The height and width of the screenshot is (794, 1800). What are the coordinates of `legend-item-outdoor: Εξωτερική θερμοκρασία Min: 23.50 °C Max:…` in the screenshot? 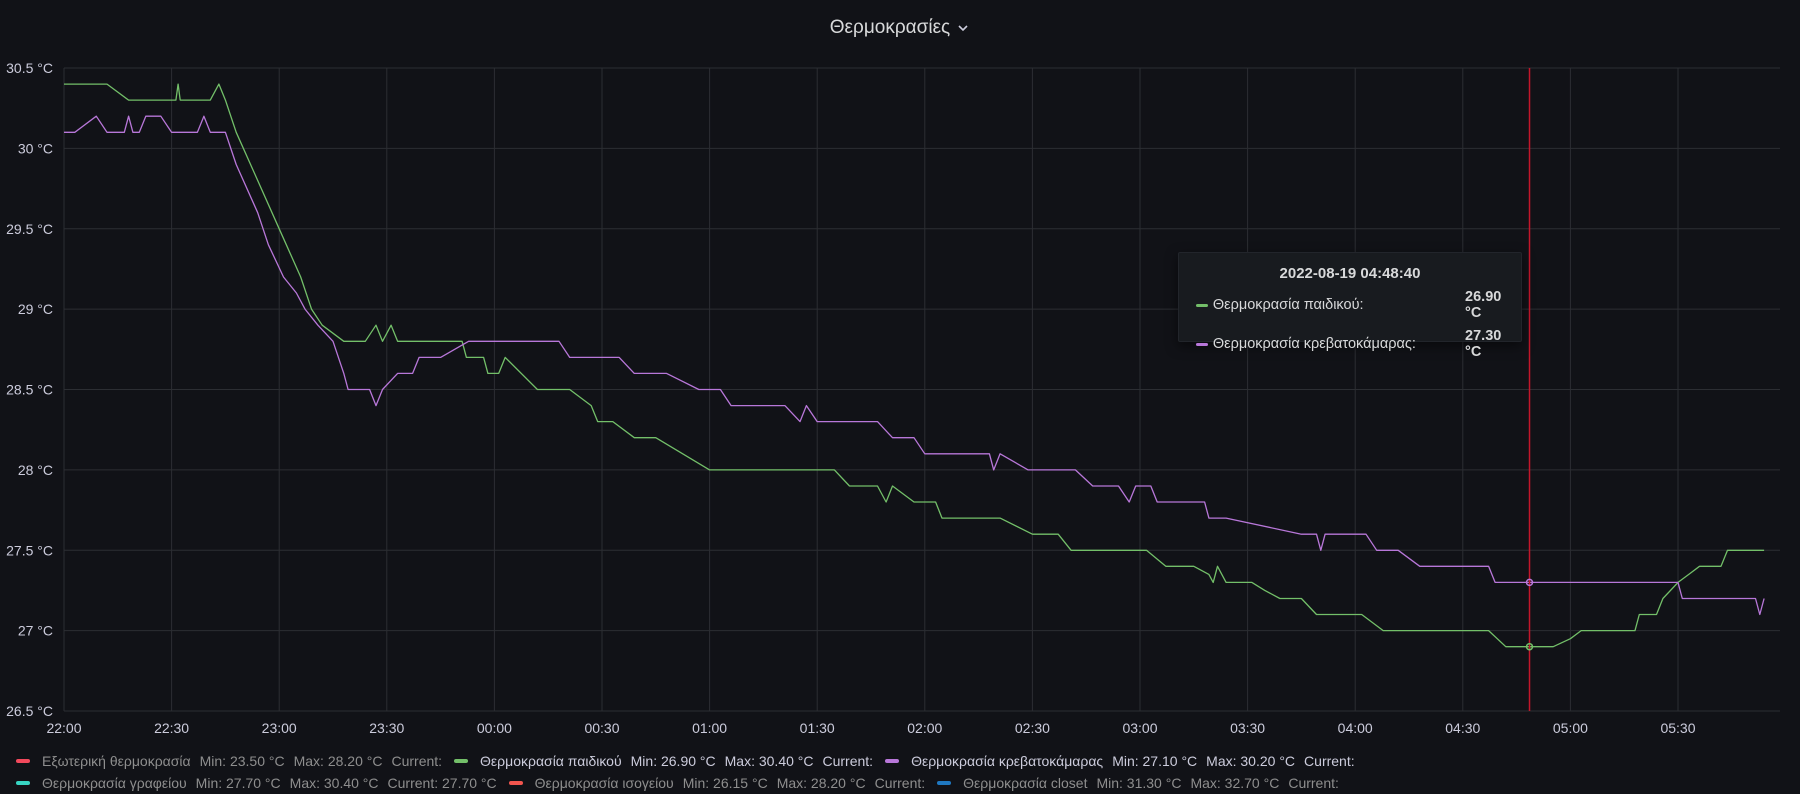 It's located at (229, 761).